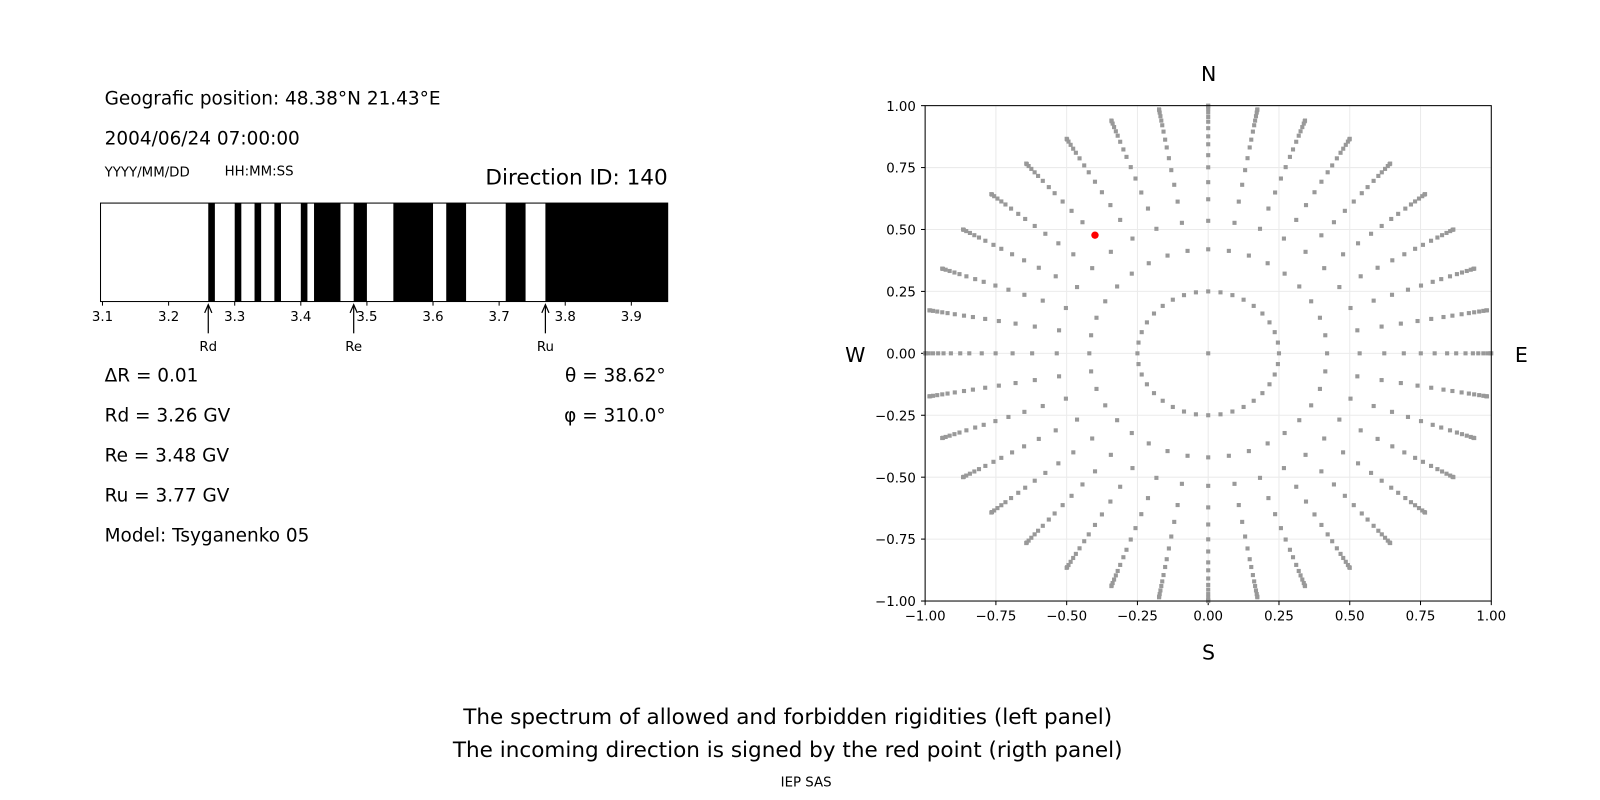  Describe the element at coordinates (901, 169) in the screenshot. I see `y-tick-label: 0.75` at that location.